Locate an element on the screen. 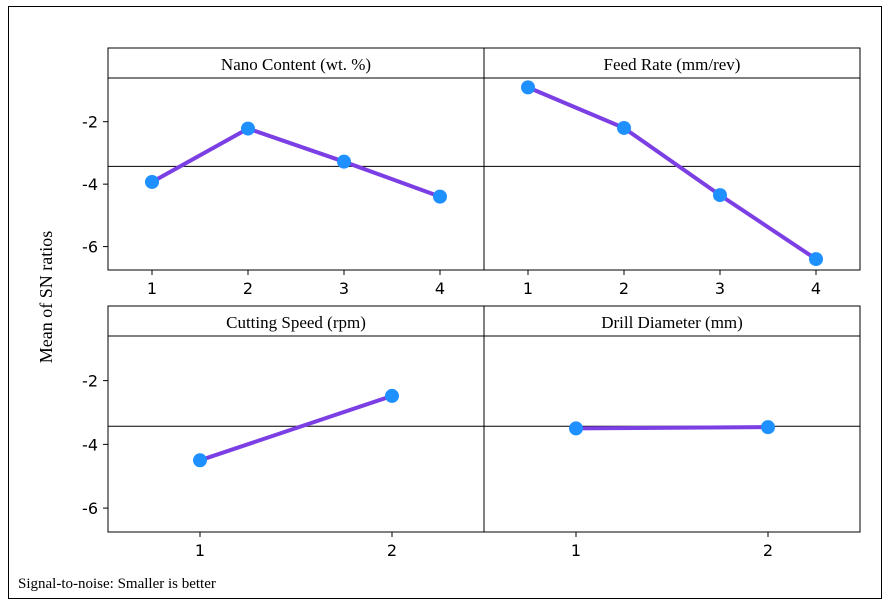  panel-title: Cutting Speed (rpm) is located at coordinates (296, 322).